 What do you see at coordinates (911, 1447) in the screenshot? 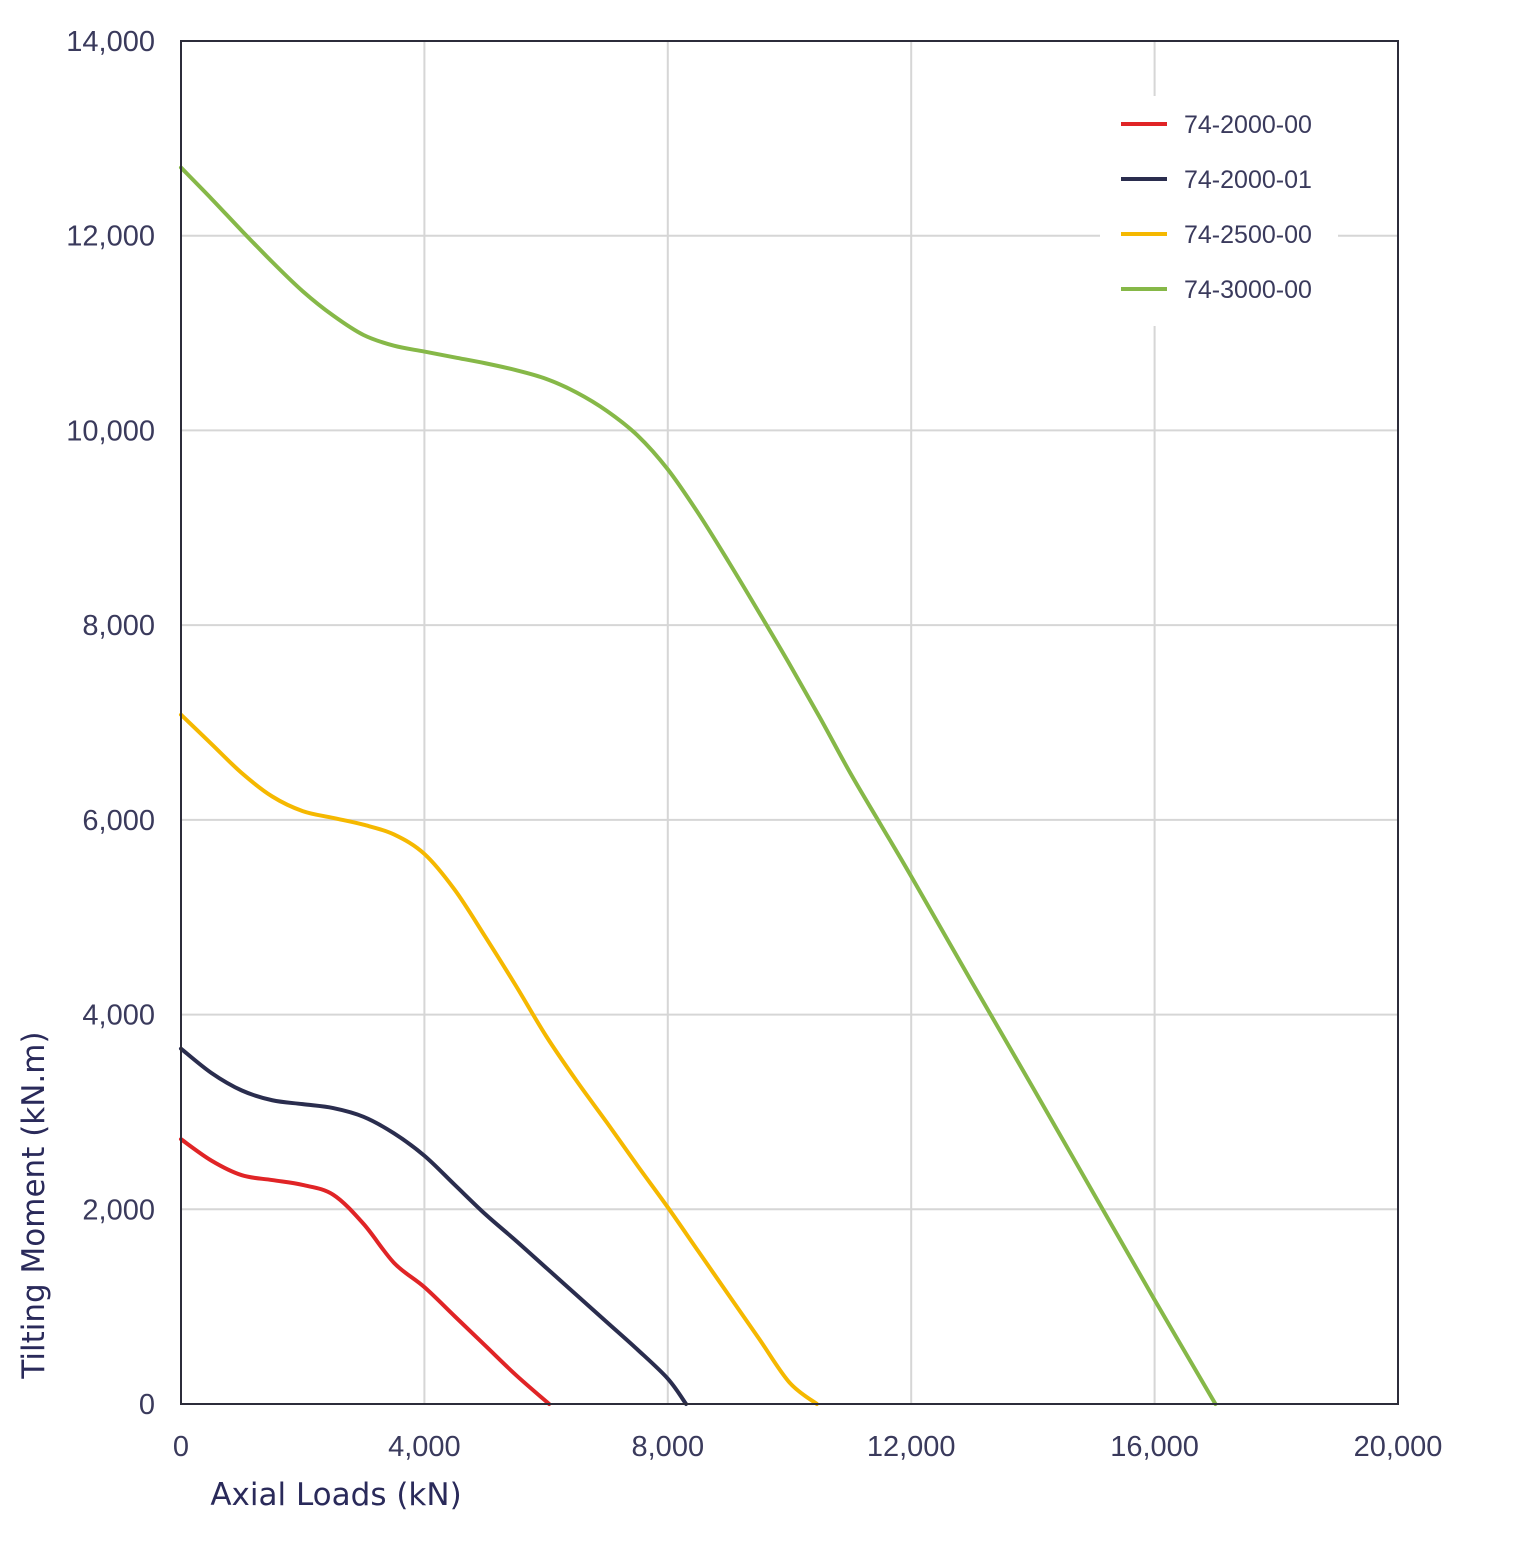
I see `x-tick-label: 12,000` at bounding box center [911, 1447].